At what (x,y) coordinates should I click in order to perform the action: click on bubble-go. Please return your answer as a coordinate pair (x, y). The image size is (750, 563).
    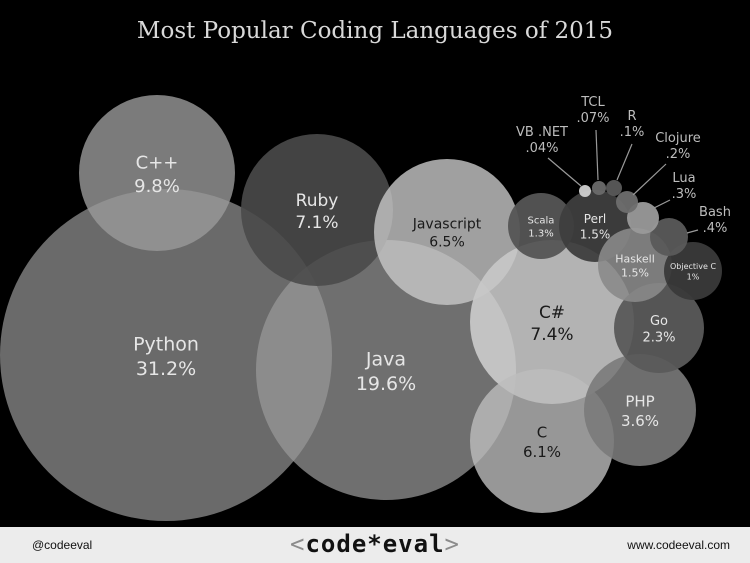
    Looking at the image, I should click on (659, 328).